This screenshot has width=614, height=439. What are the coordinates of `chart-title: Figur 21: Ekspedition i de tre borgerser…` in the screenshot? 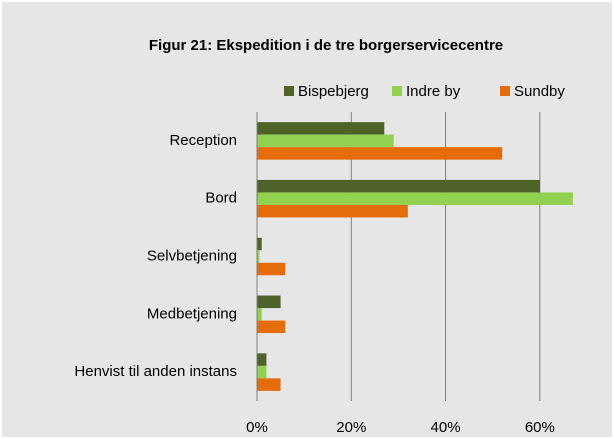 It's located at (326, 45).